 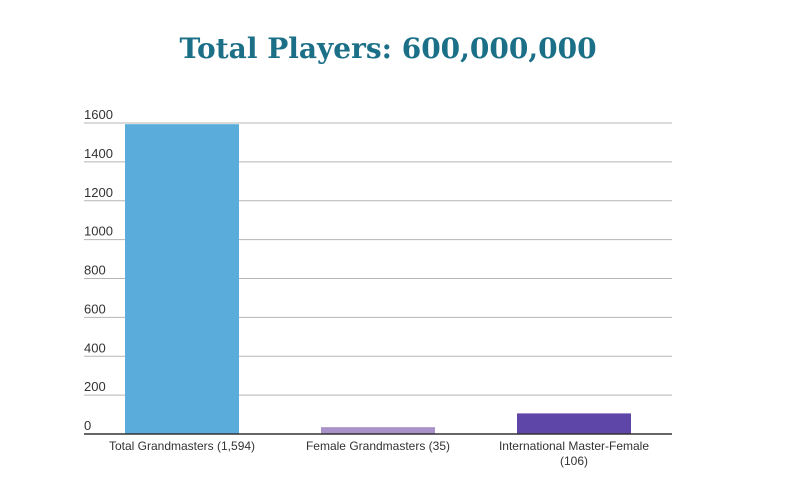 What do you see at coordinates (87, 425) in the screenshot?
I see `y-tick-label: 0` at bounding box center [87, 425].